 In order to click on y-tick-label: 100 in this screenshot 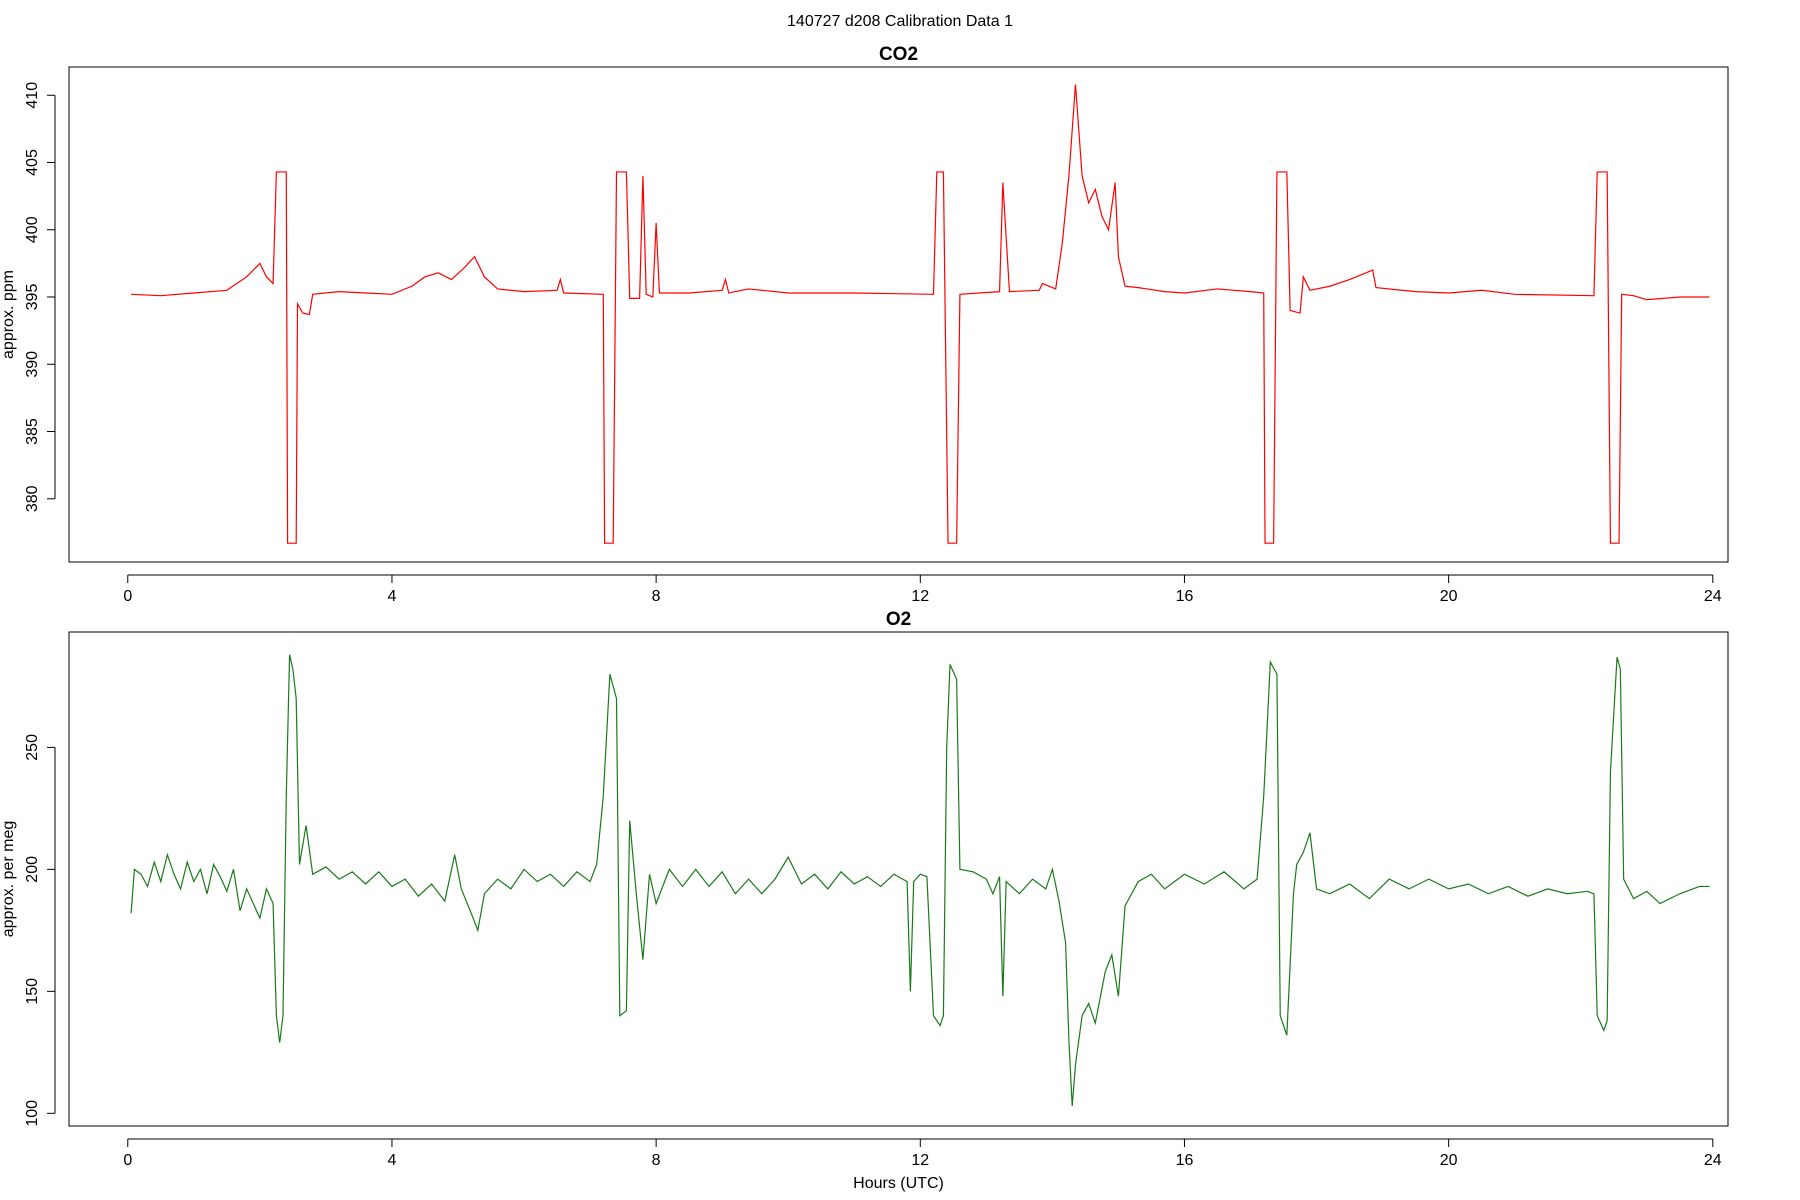, I will do `click(32, 1113)`.